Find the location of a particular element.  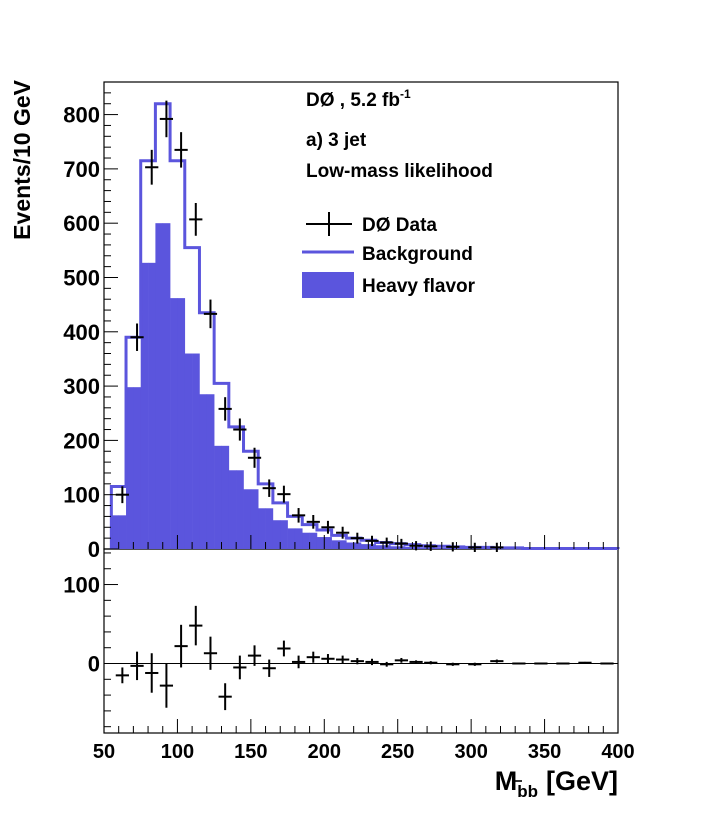

legend-heavy-flavor-swatch is located at coordinates (328, 285).